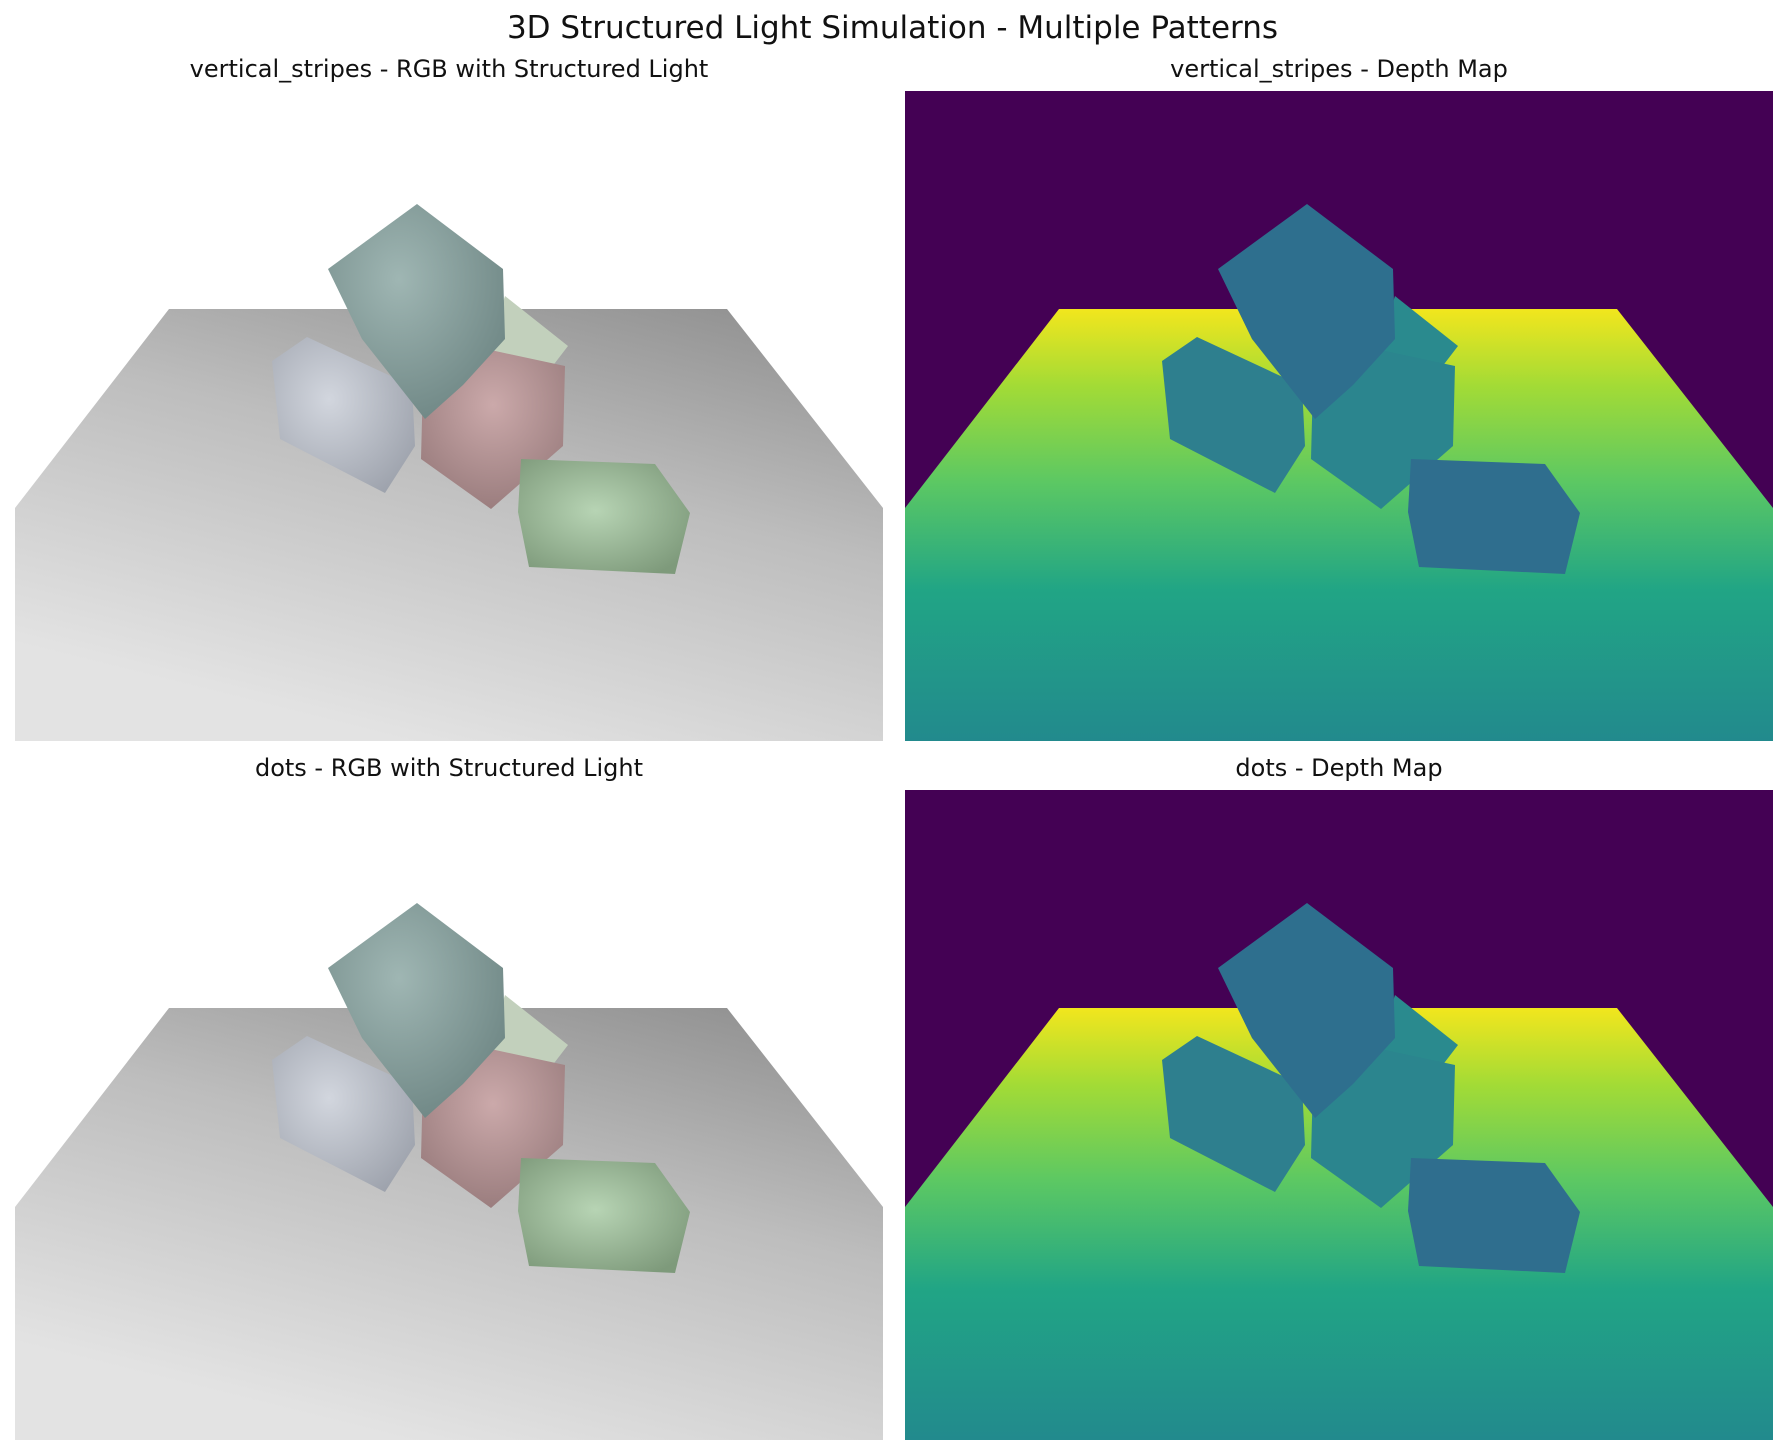 This screenshot has width=1785, height=1455. Describe the element at coordinates (1339, 69) in the screenshot. I see `panel-title-stripes-depth: vertical_stripes - Depth Map` at that location.